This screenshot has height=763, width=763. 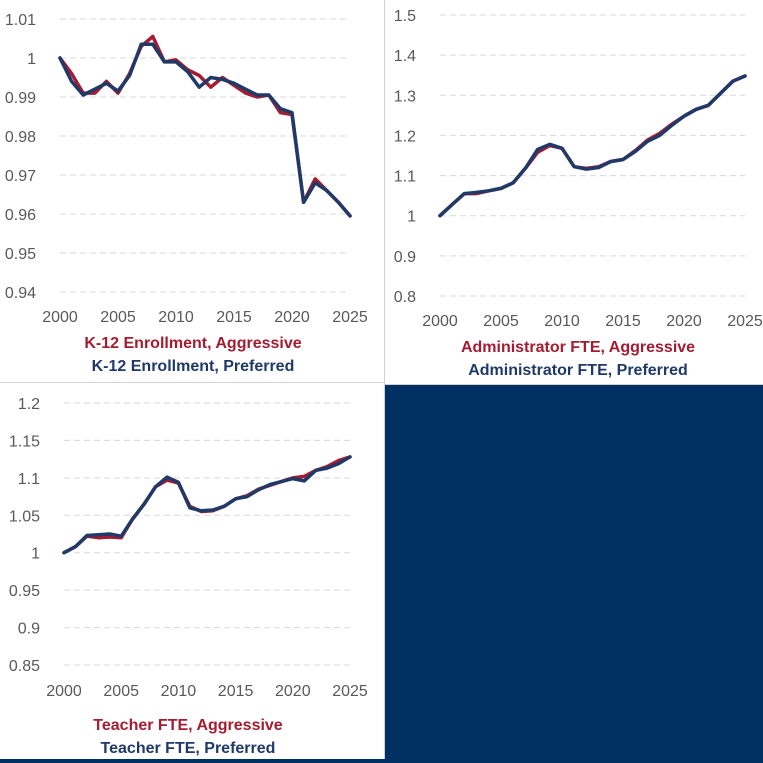 What do you see at coordinates (188, 725) in the screenshot?
I see `teacher-fte-legend-aggressive: Teacher FTE, Aggressive` at bounding box center [188, 725].